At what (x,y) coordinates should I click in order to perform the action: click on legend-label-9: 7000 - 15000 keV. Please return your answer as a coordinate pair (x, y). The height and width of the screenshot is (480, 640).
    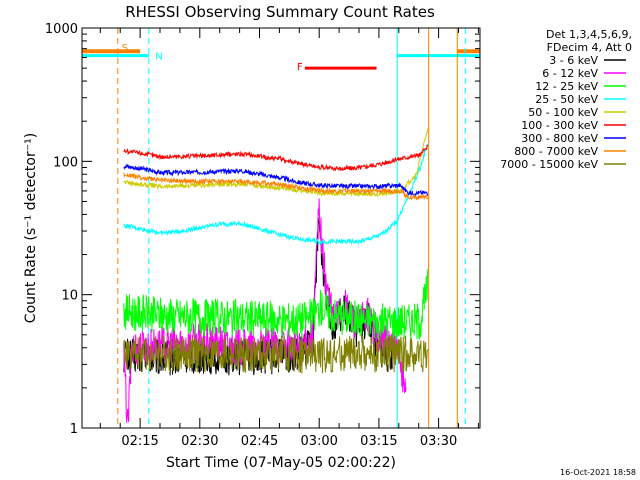
    Looking at the image, I should click on (549, 164).